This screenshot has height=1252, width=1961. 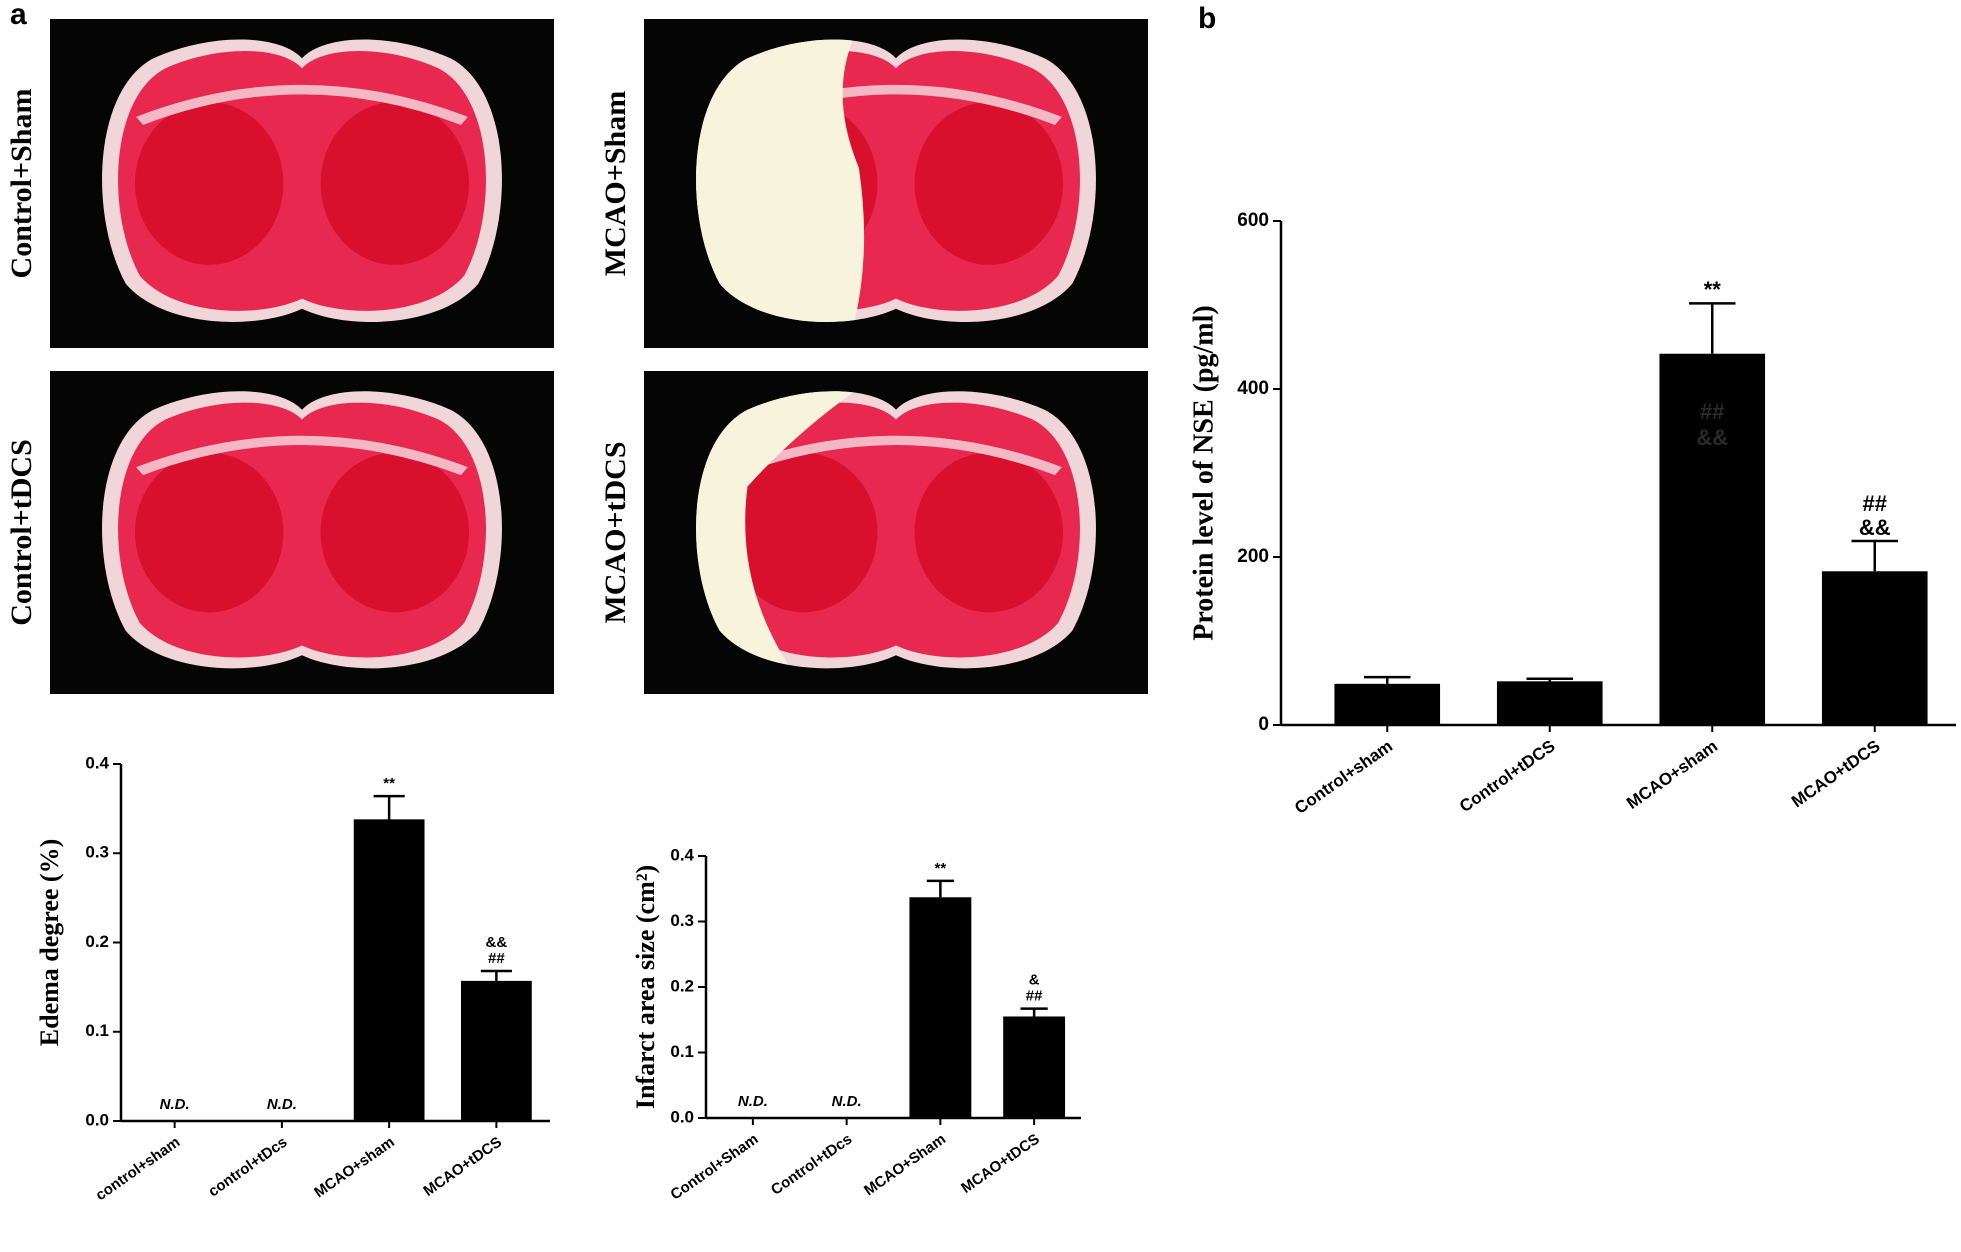 I want to click on x-tick-label: control+sham, so click(x=138, y=1169).